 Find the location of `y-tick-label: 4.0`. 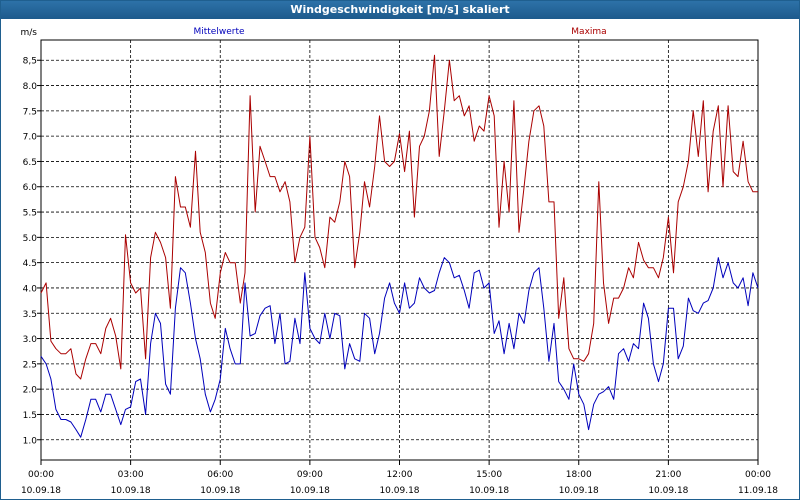

y-tick-label: 4.0 is located at coordinates (30, 289).